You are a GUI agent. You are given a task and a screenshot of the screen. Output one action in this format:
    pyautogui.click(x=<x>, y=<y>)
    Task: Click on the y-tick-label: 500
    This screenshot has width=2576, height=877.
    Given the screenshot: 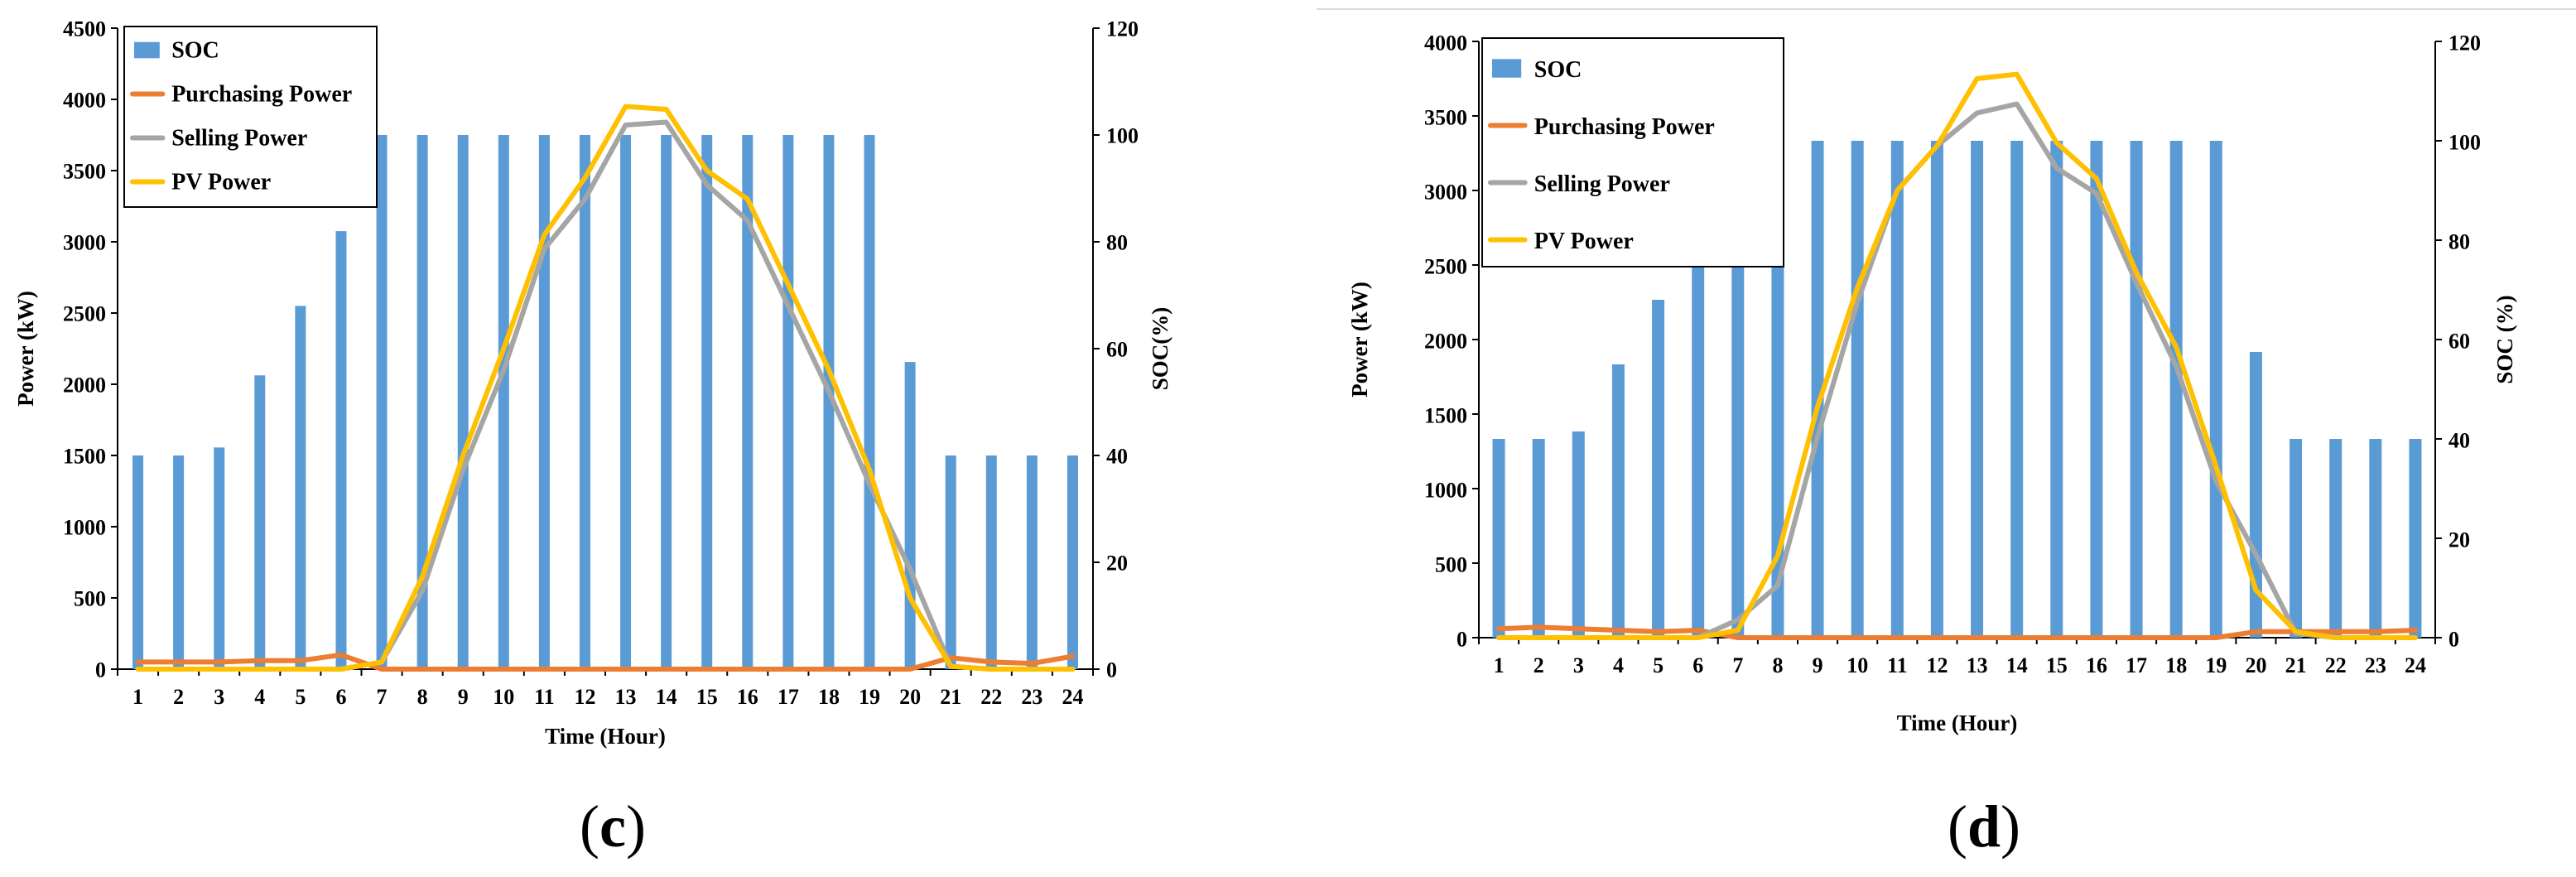 What is the action you would take?
    pyautogui.click(x=90, y=598)
    